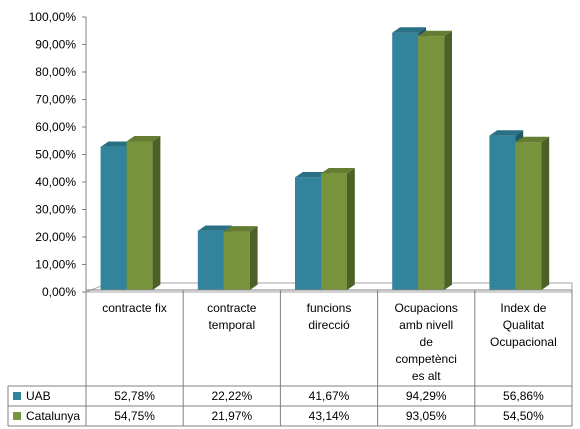  Describe the element at coordinates (55, 127) in the screenshot. I see `y-tick-label: 60,00%` at that location.